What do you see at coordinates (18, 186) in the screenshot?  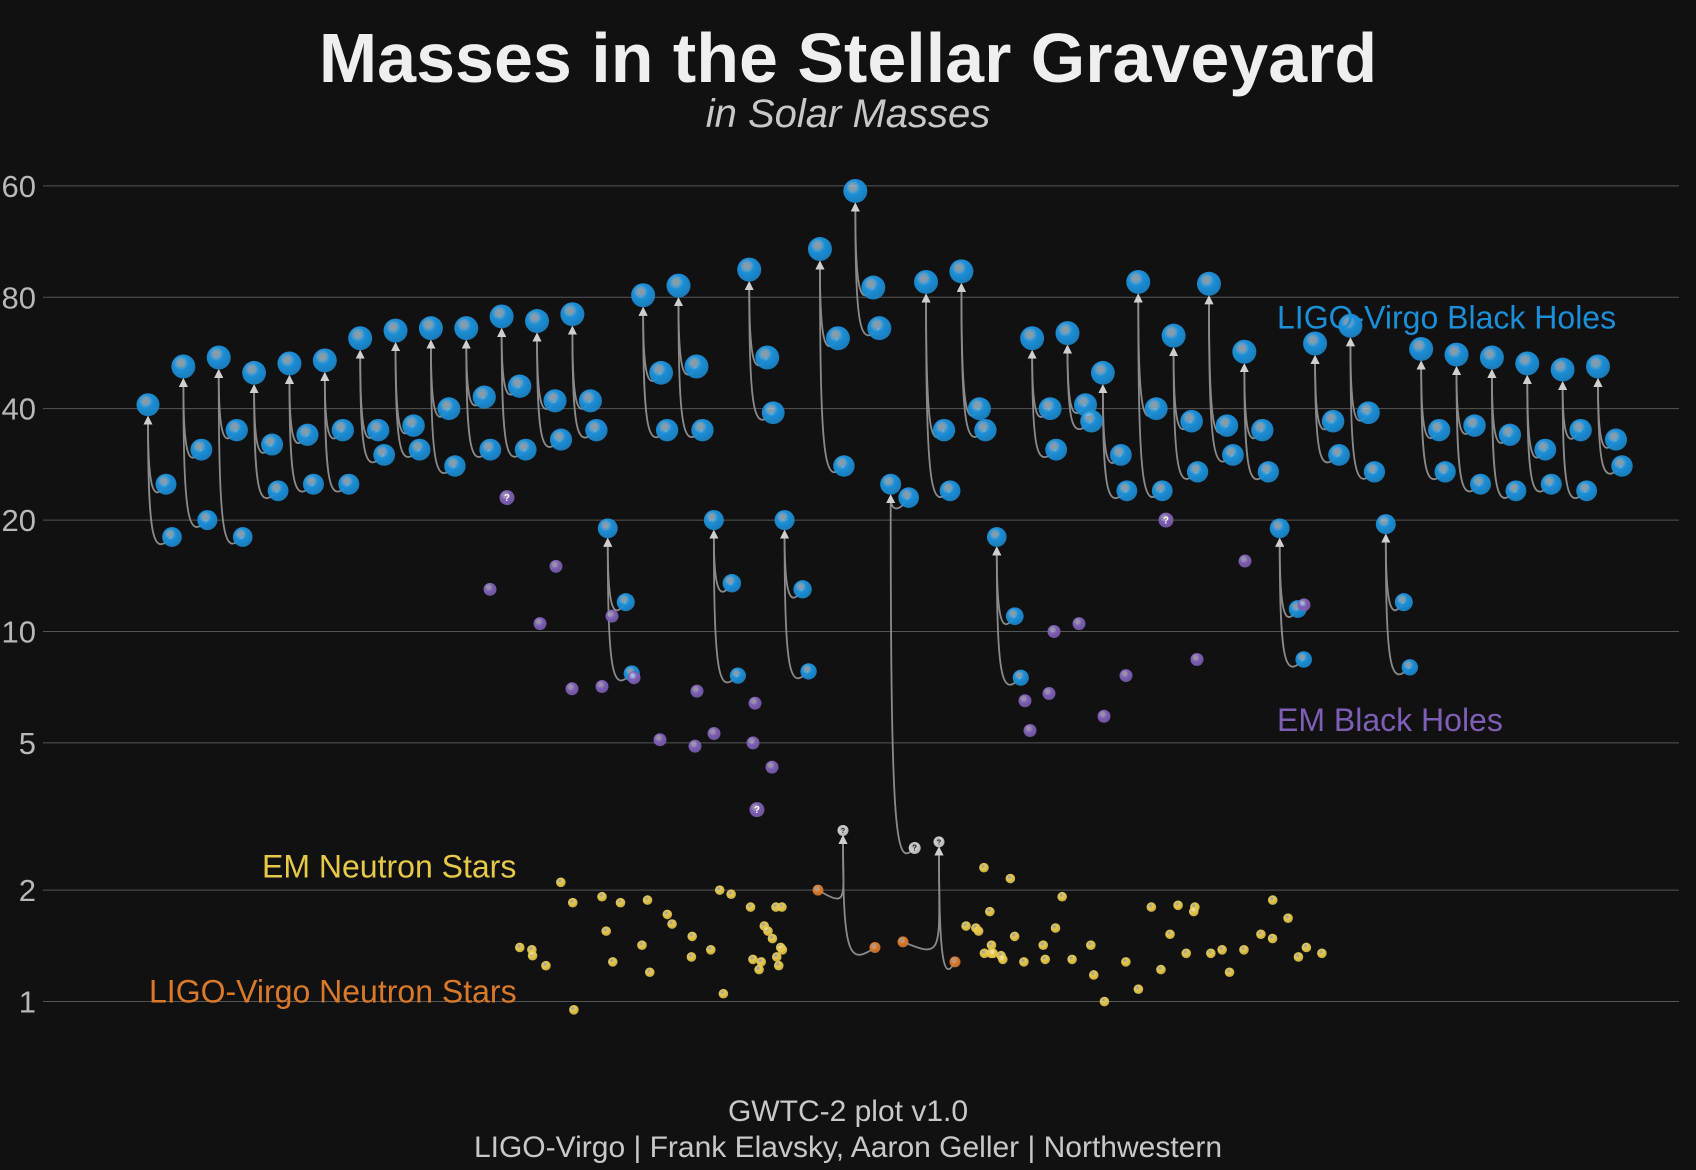 I see `y-tick-label: 160` at bounding box center [18, 186].